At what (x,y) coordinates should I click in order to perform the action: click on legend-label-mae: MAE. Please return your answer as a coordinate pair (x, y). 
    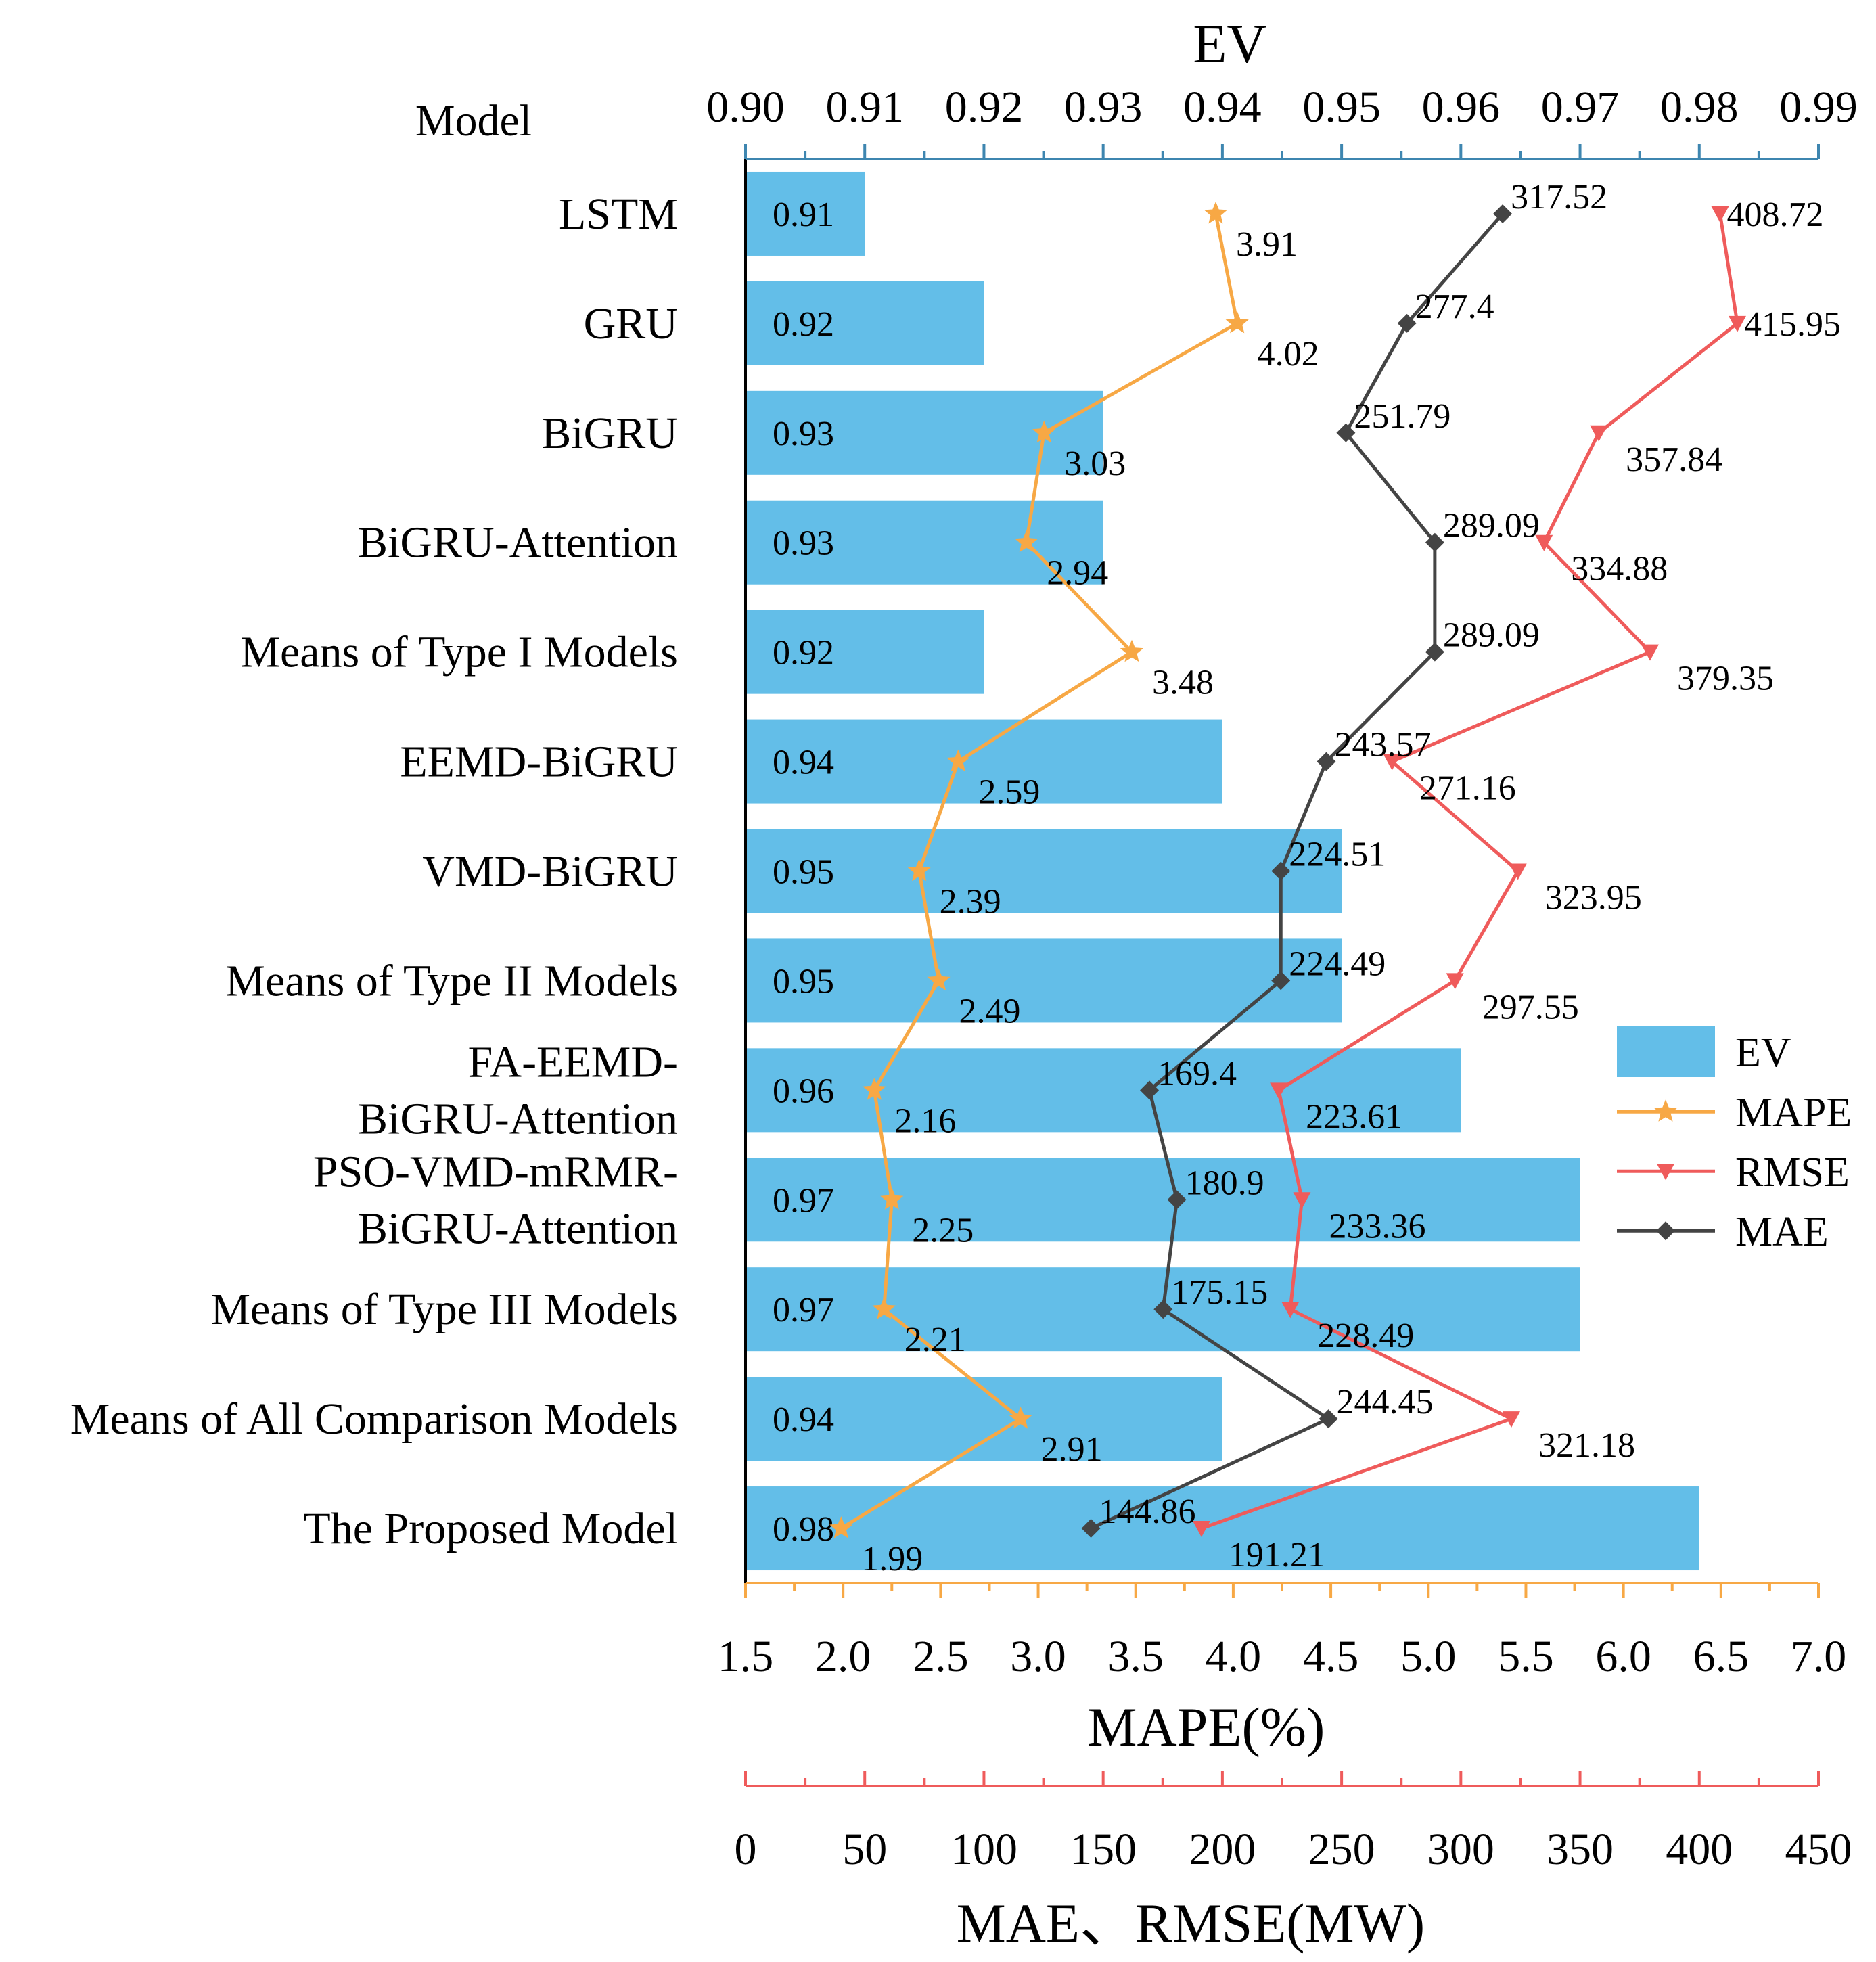
    Looking at the image, I should click on (1782, 1232).